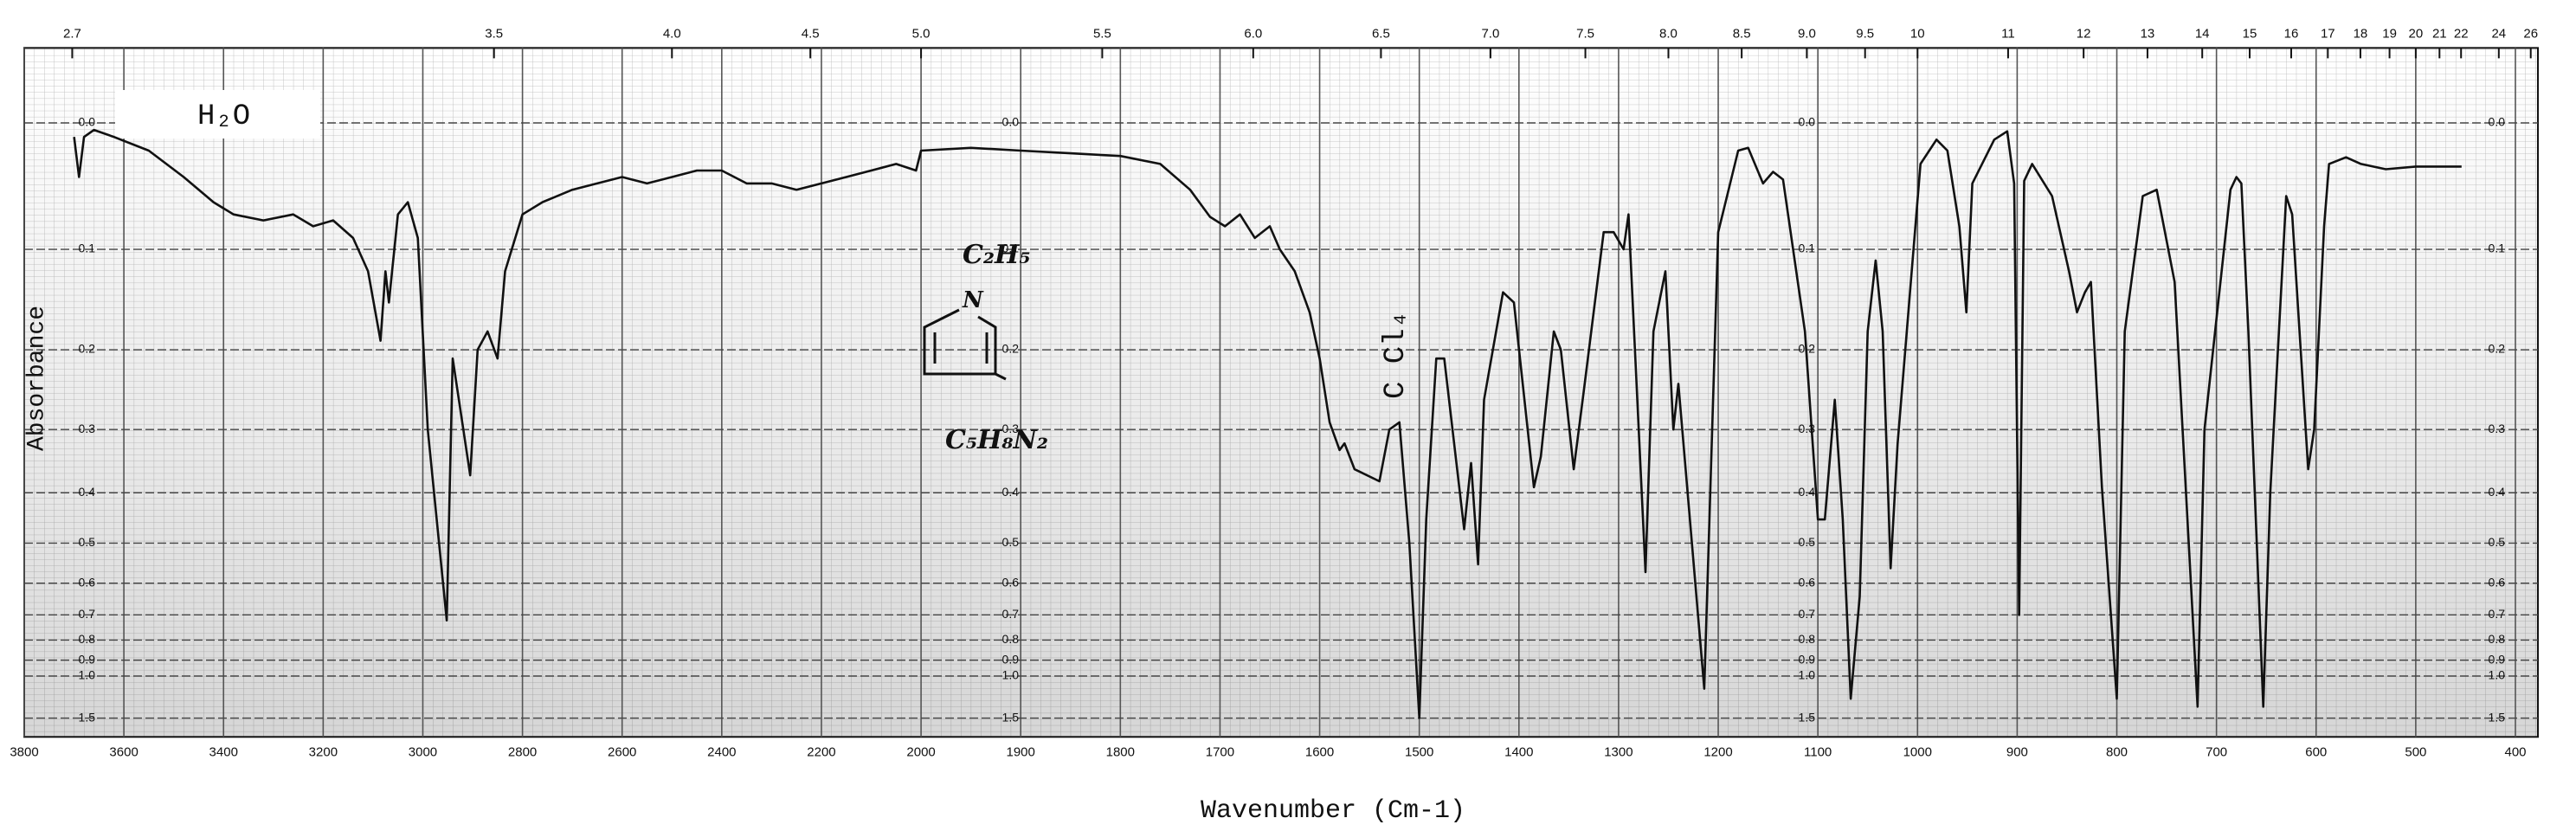  What do you see at coordinates (2415, 751) in the screenshot?
I see `x-tick-label: 500` at bounding box center [2415, 751].